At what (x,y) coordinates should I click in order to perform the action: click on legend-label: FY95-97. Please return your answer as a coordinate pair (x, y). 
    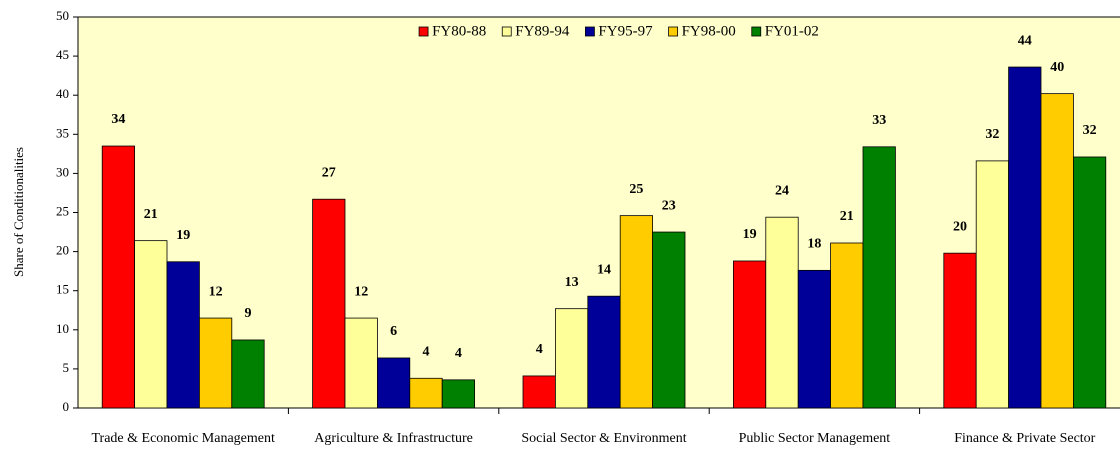
    Looking at the image, I should click on (625, 31).